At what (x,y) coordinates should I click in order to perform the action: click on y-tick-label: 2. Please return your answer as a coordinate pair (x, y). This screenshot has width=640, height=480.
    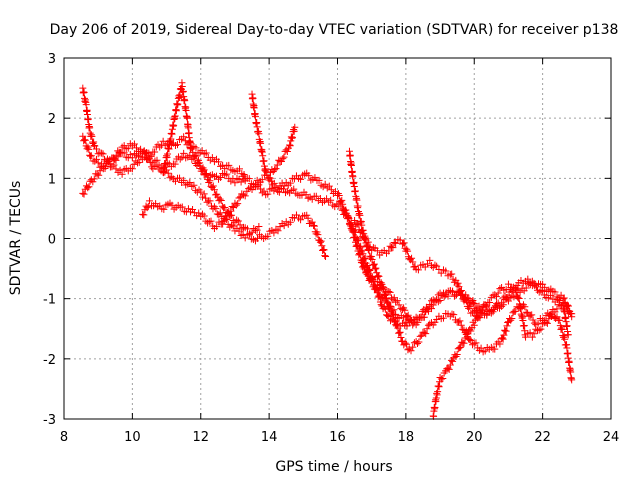
    Looking at the image, I should click on (52, 119).